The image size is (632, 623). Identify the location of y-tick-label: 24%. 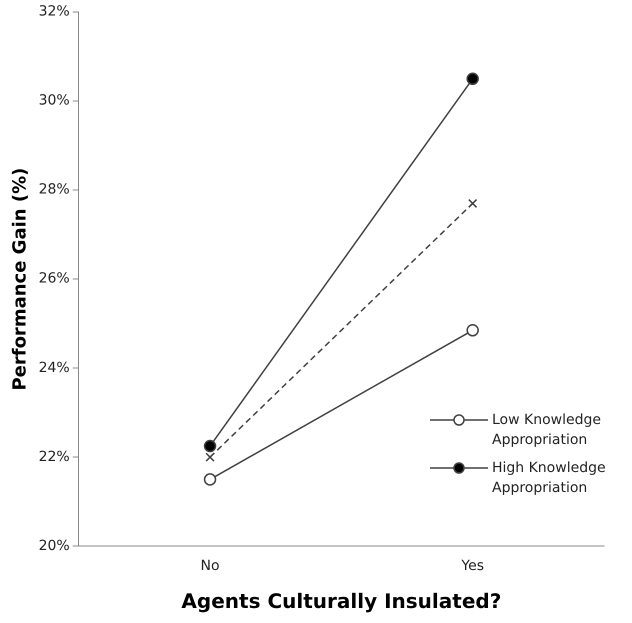
(54, 368).